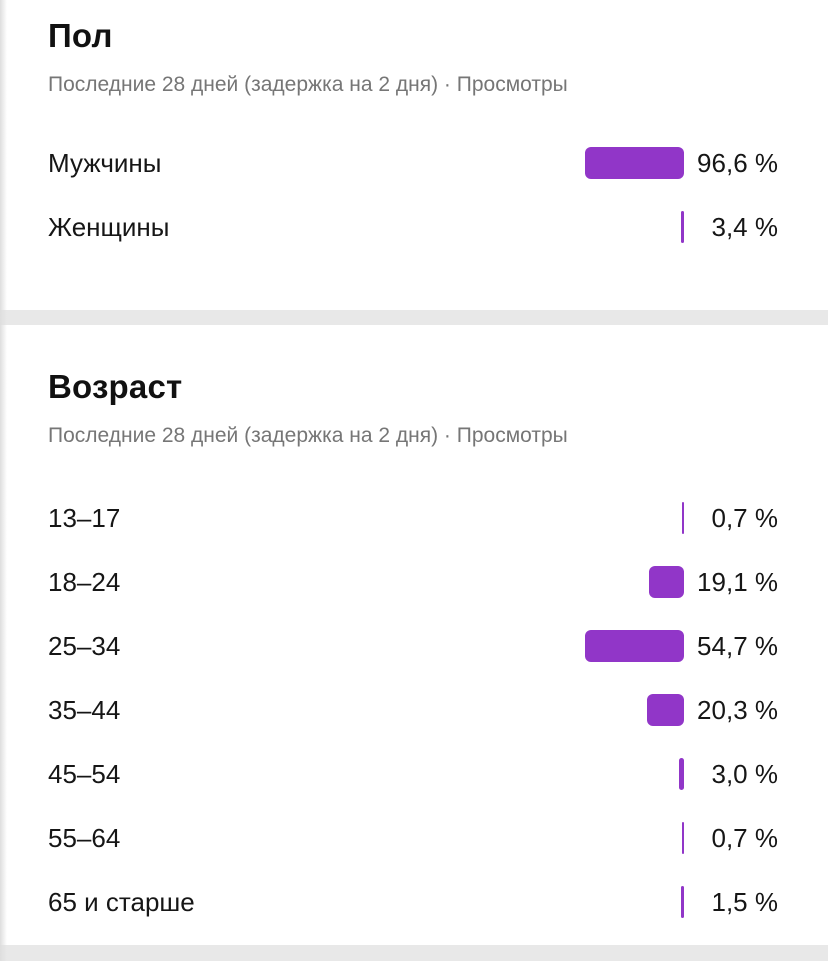 The width and height of the screenshot is (828, 961). I want to click on row-label: 13–17, so click(84, 517).